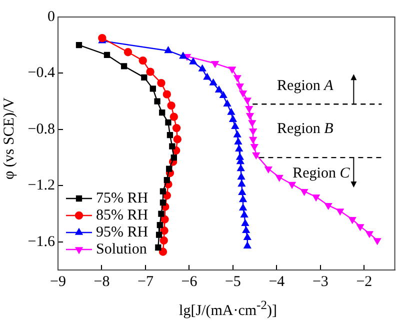 This screenshot has height=321, width=400. Describe the element at coordinates (122, 198) in the screenshot. I see `legend-label: 75% RH` at that location.